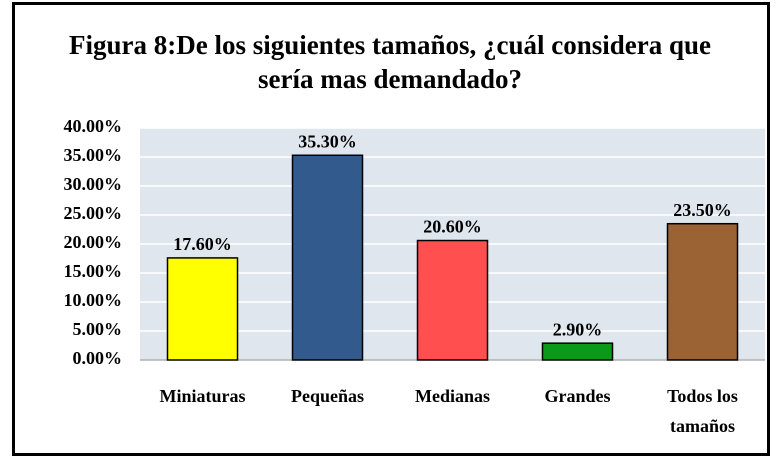 Image resolution: width=781 pixels, height=461 pixels. What do you see at coordinates (702, 210) in the screenshot?
I see `data-label: 23.50%` at bounding box center [702, 210].